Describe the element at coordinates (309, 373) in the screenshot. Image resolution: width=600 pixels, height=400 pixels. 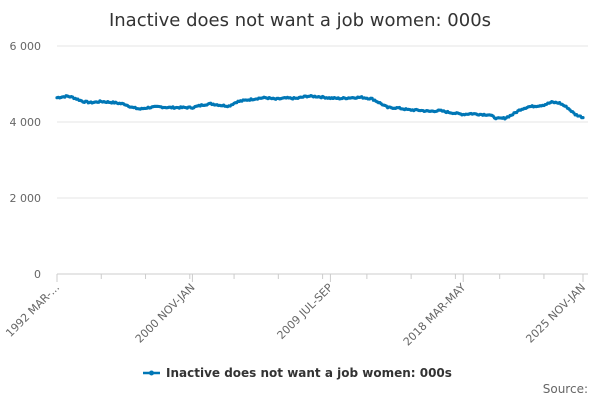
I see `legend-label: Inactive does not want a job women: 000s` at that location.